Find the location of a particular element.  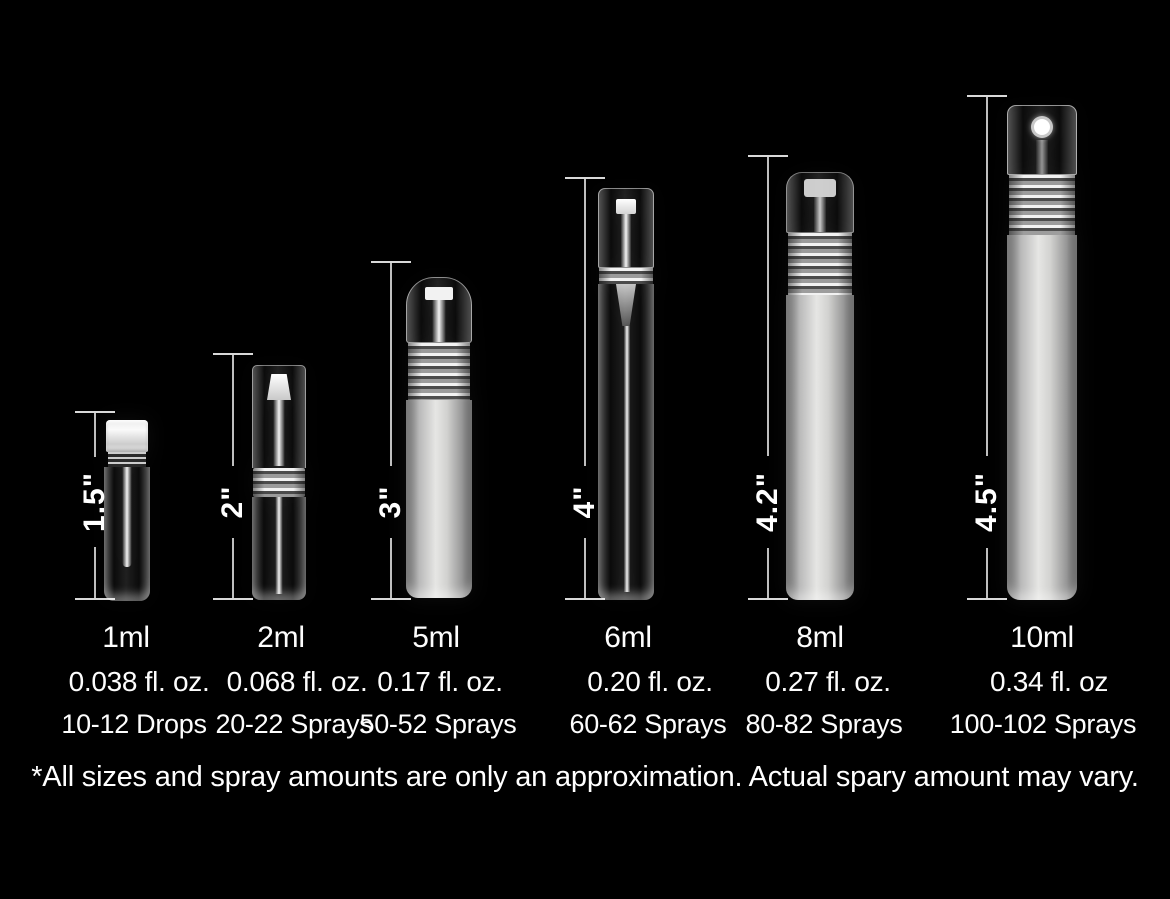

height-label: 4.2" is located at coordinates (767, 502).